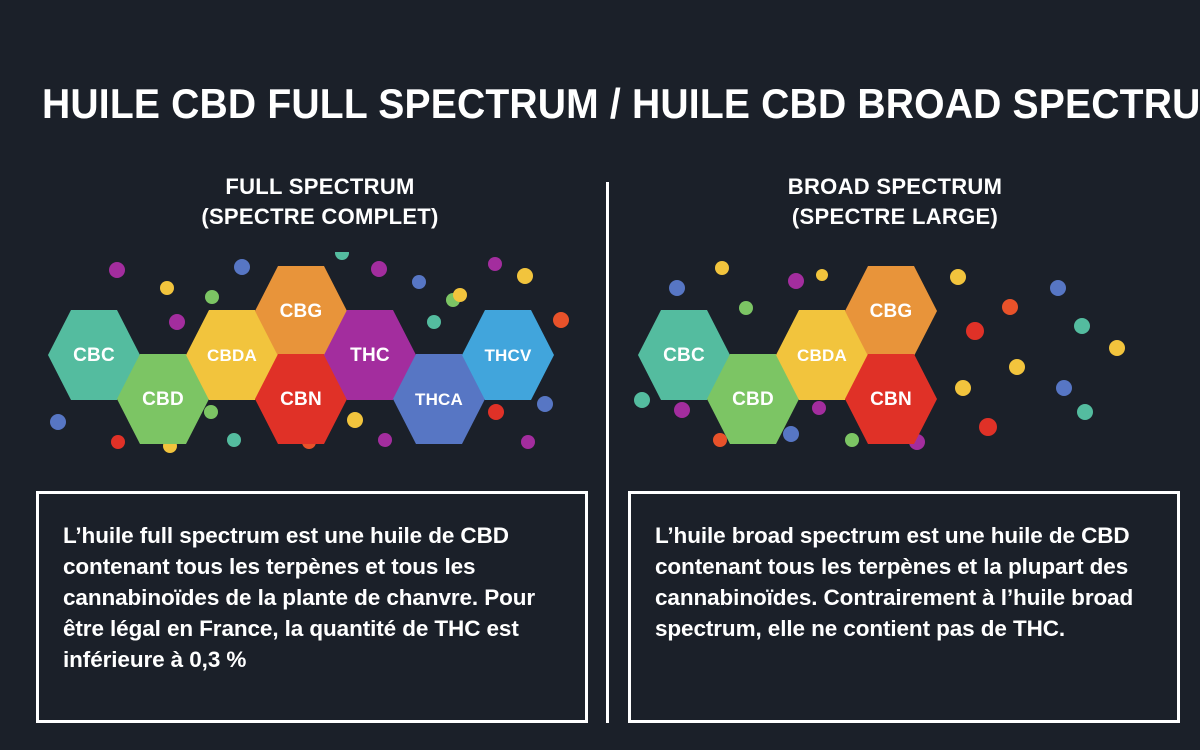 The image size is (1200, 750). I want to click on vertical-divider, so click(607, 452).